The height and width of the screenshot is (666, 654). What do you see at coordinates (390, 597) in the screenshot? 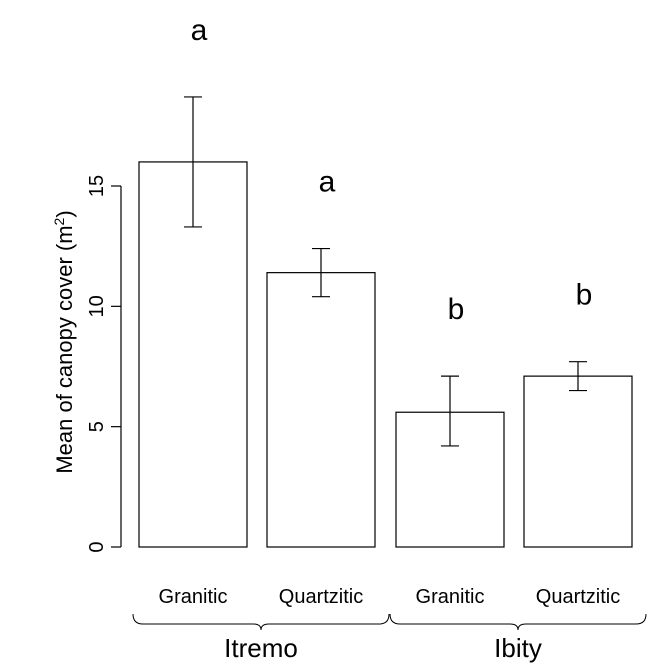
I see `category-labels-layer: Granitic Quartzitic Granitic Quartzitic` at bounding box center [390, 597].